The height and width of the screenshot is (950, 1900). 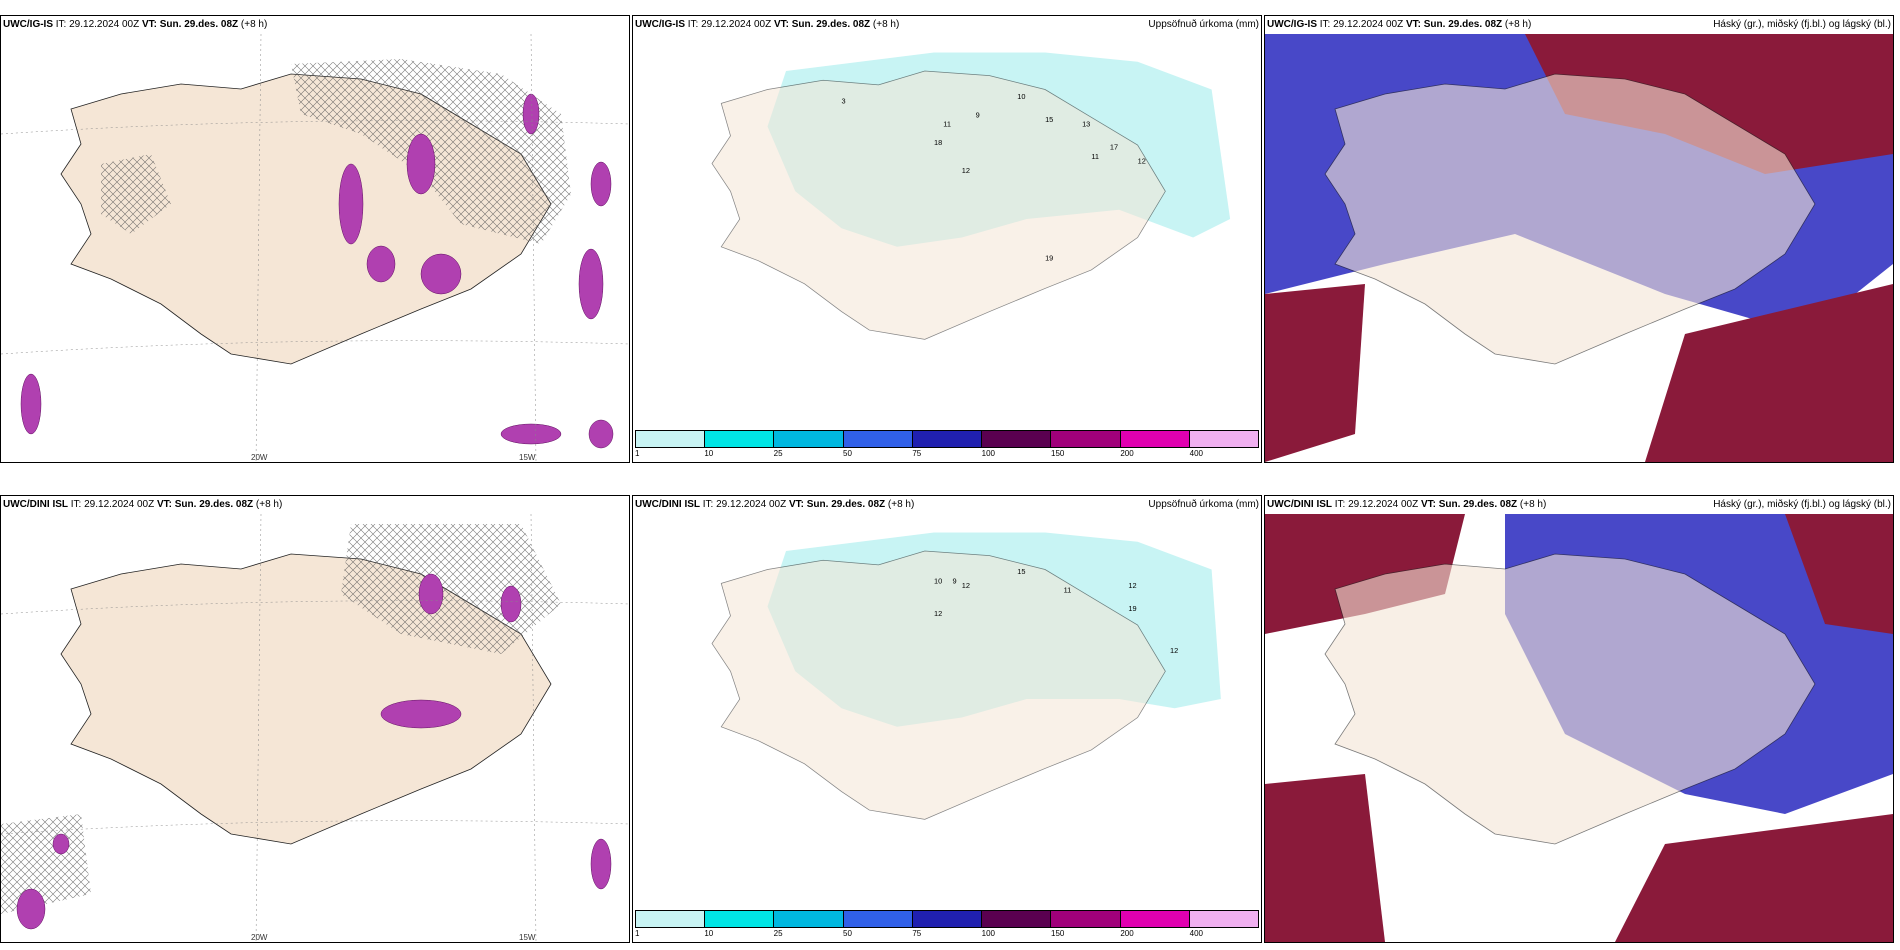 I want to click on cloud-map-top, so click(x=1579, y=248).